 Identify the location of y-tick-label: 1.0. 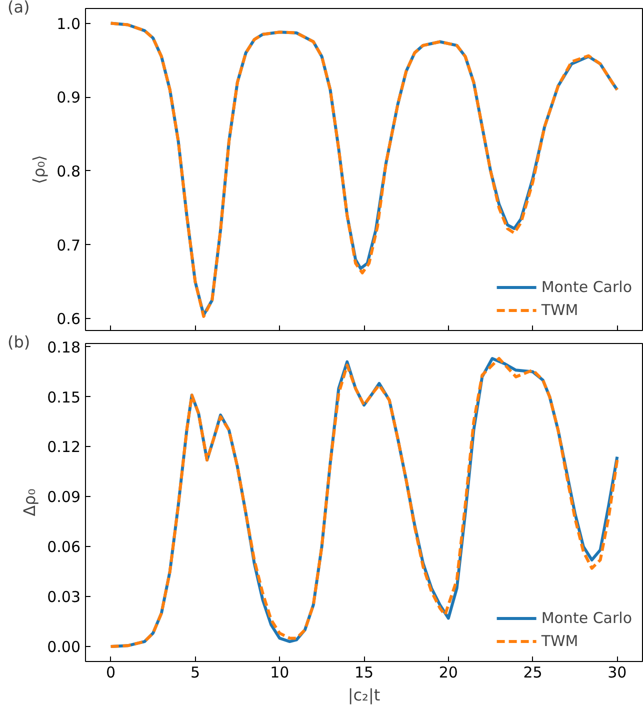
(68, 23).